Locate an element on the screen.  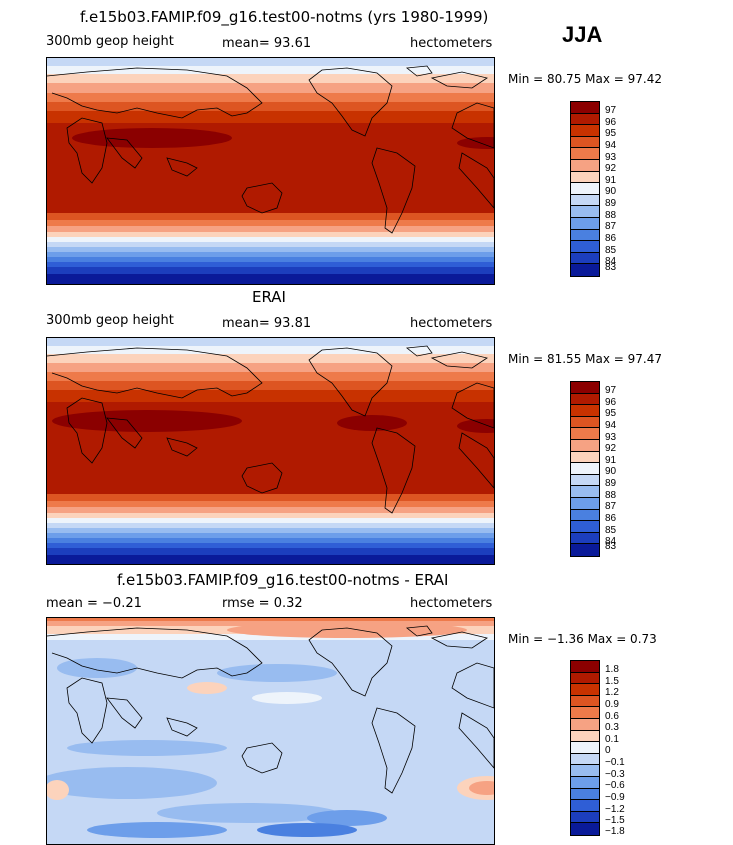
panel3-colorbar-label: 0.6 is located at coordinates (612, 716).